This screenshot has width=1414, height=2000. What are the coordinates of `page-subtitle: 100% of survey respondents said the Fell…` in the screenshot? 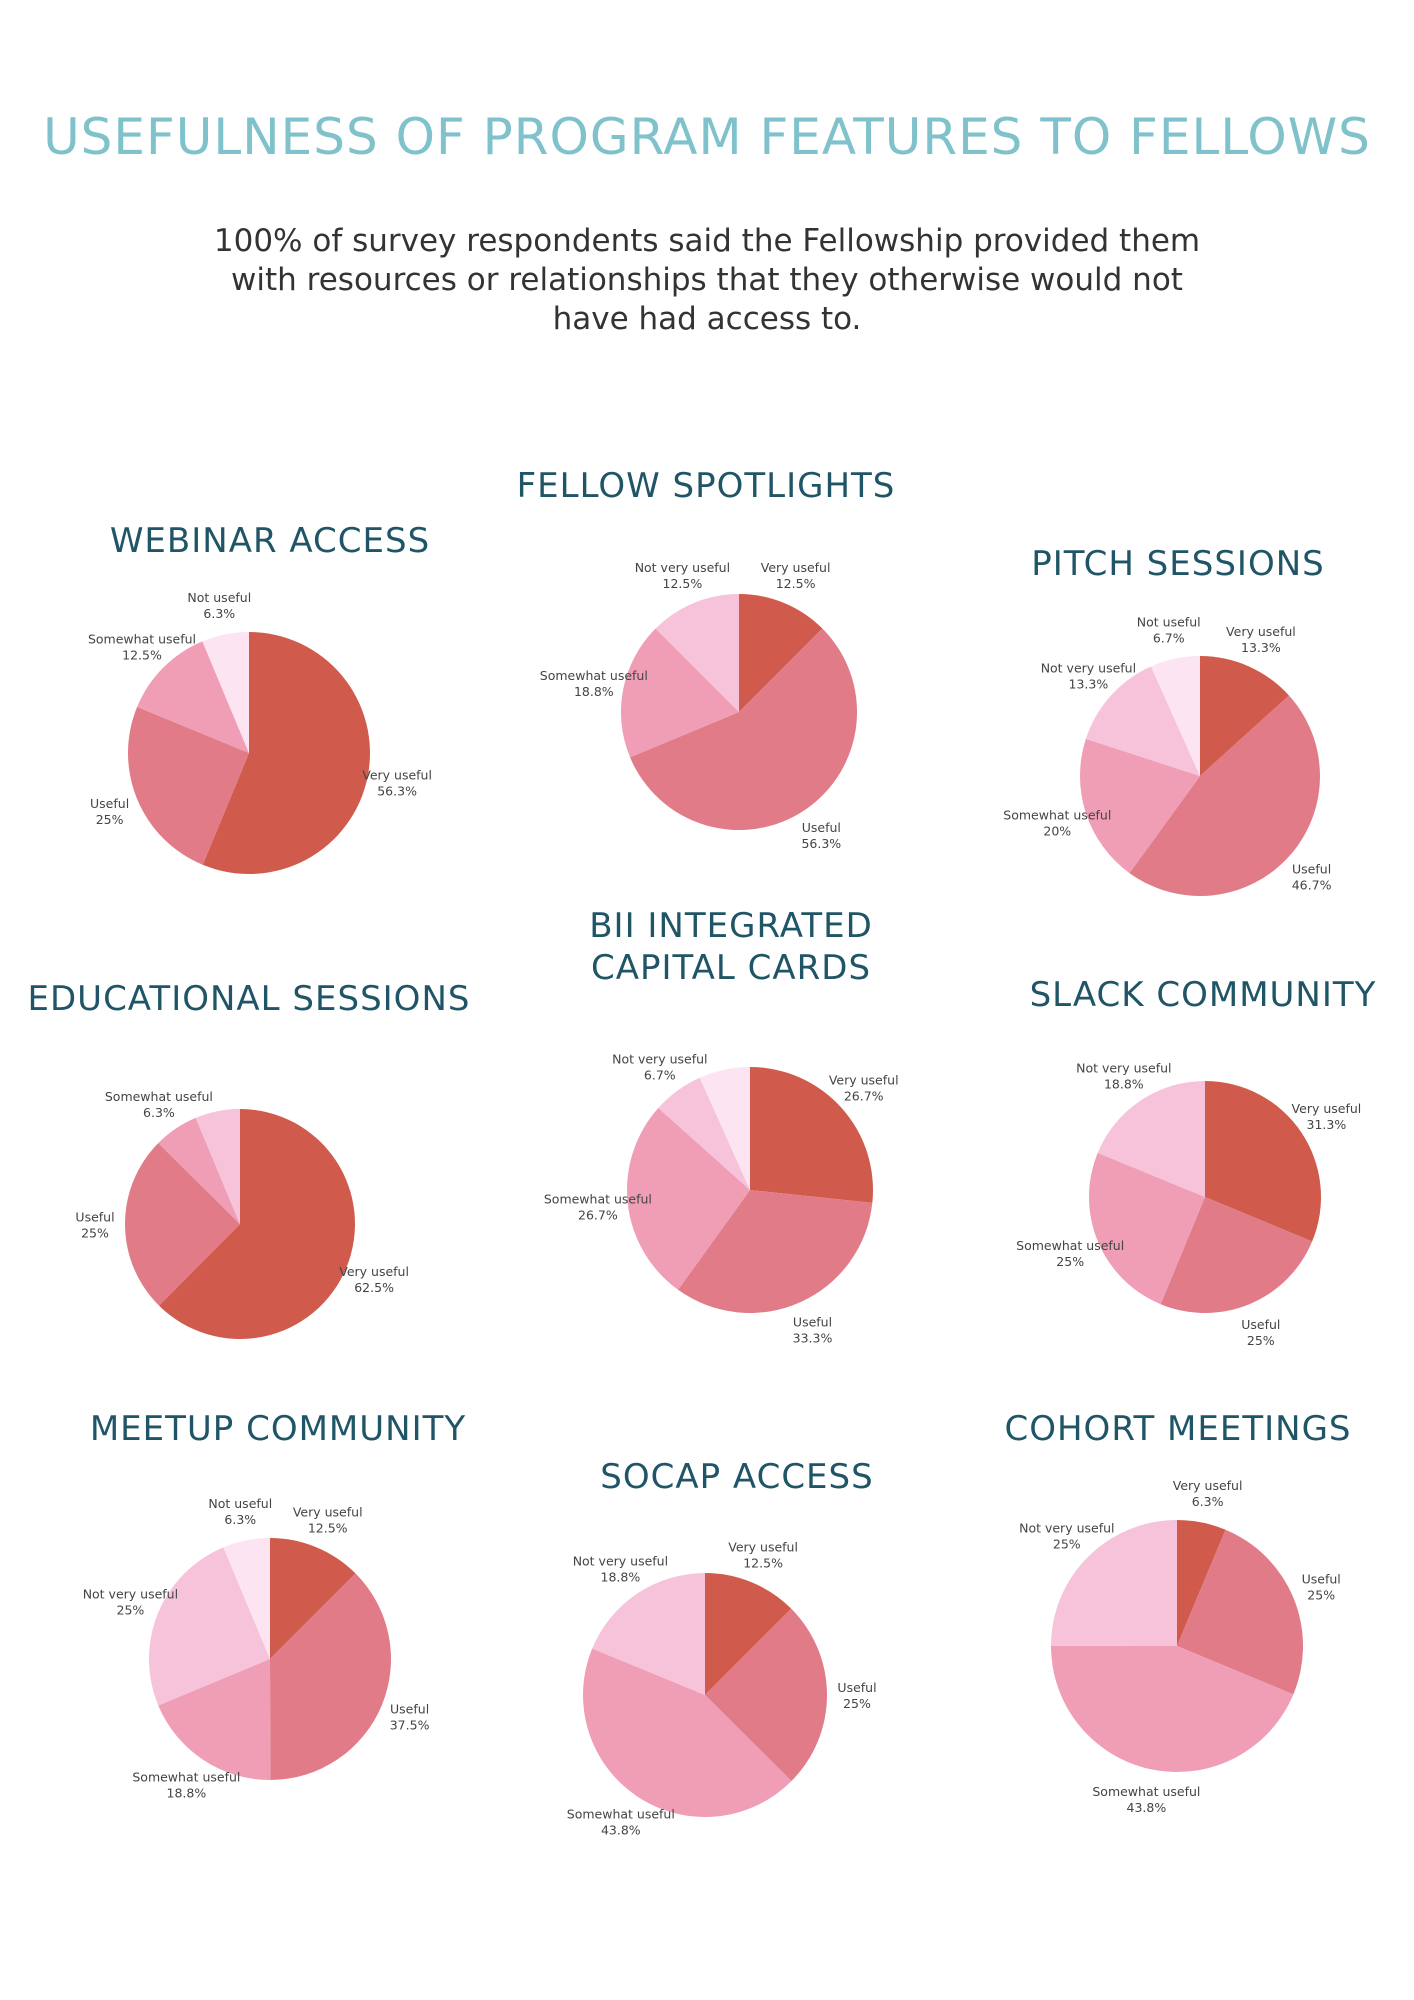 It's located at (707, 280).